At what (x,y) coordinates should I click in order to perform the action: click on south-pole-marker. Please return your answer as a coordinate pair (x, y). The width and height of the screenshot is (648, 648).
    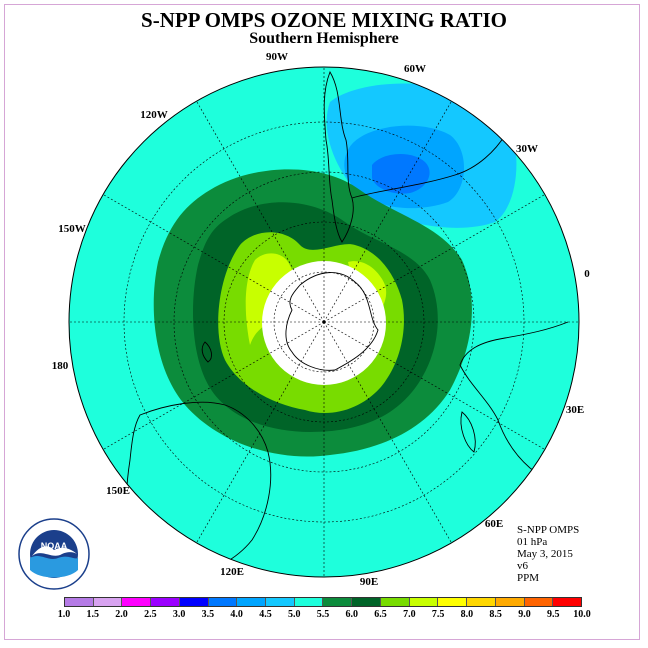
    Looking at the image, I should click on (324, 322).